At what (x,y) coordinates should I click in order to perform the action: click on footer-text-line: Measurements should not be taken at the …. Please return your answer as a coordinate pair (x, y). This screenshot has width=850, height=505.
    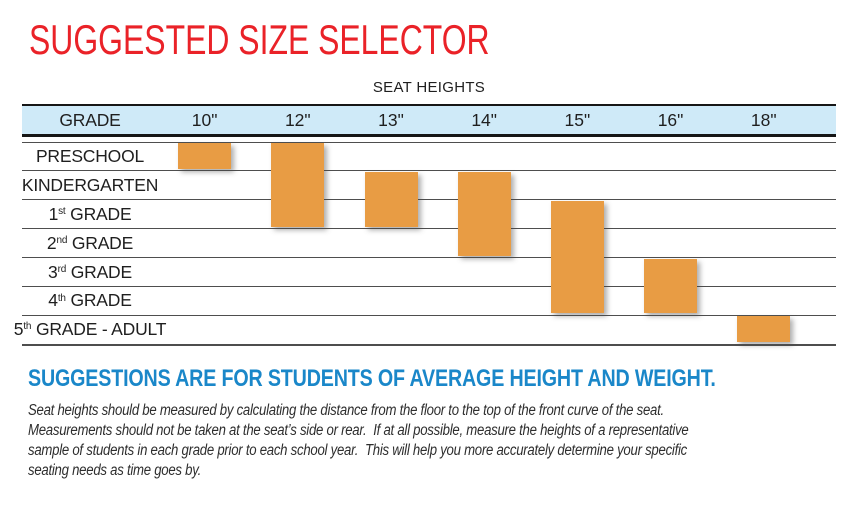
    Looking at the image, I should click on (358, 430).